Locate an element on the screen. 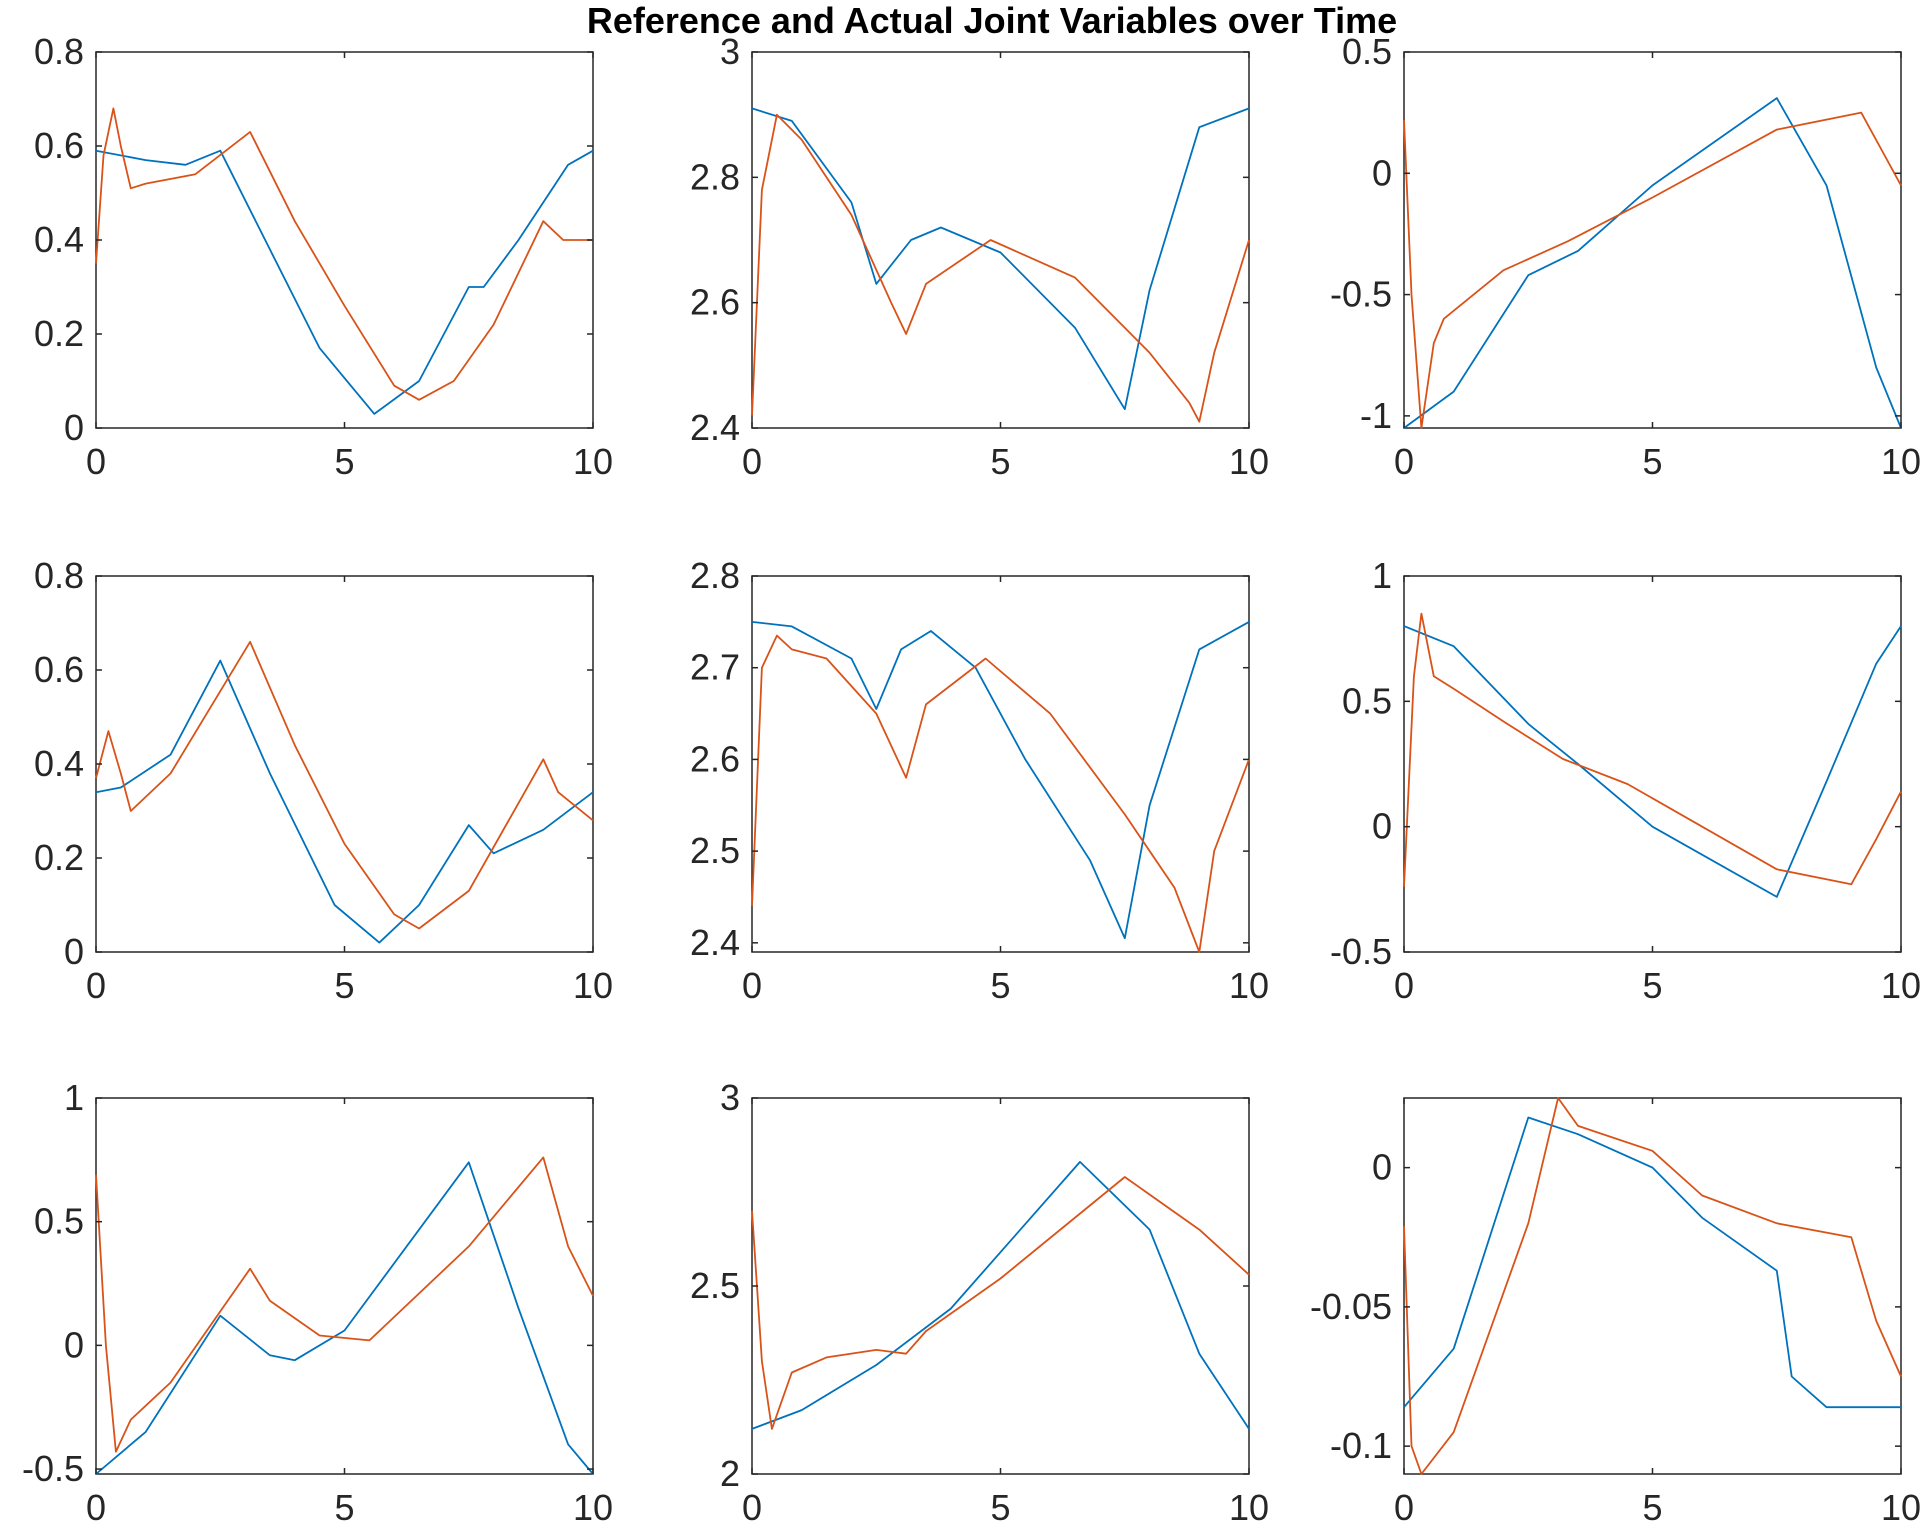 Image resolution: width=1925 pixels, height=1535 pixels. y-tick-label: -0.05 is located at coordinates (1351, 1306).